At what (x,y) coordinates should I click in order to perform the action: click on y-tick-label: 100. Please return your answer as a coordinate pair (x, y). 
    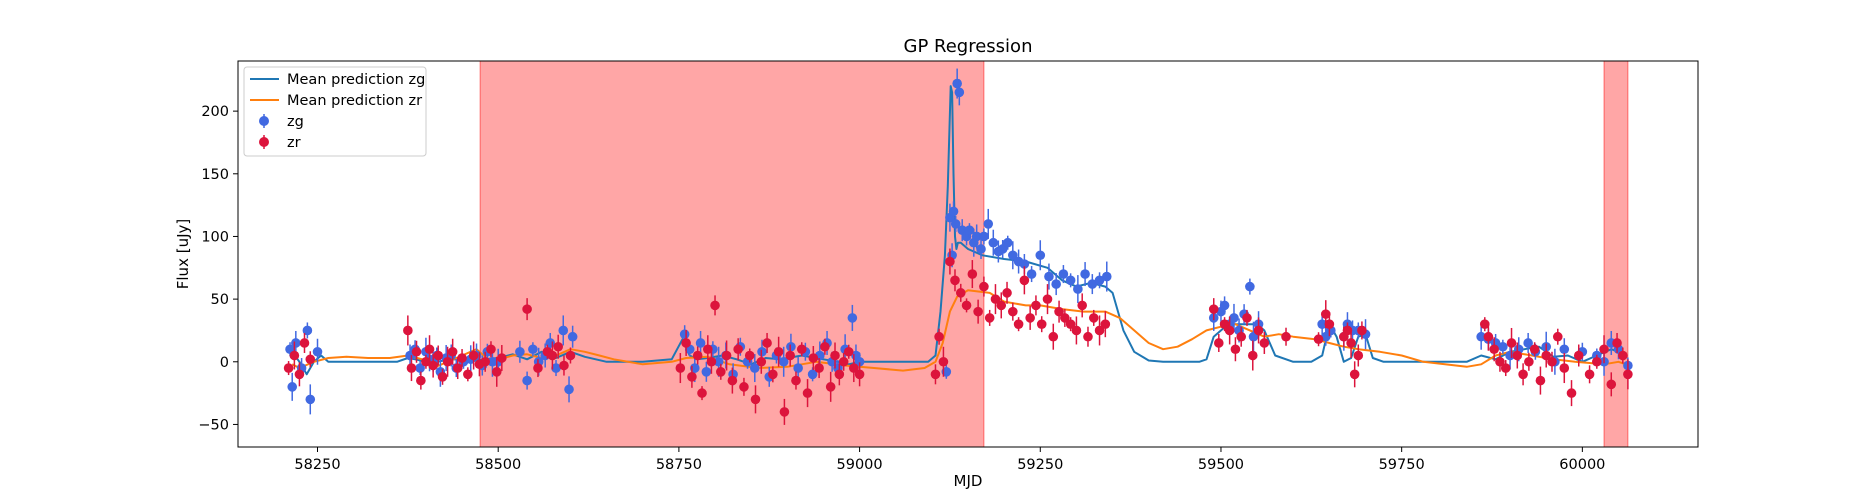
    Looking at the image, I should click on (215, 237).